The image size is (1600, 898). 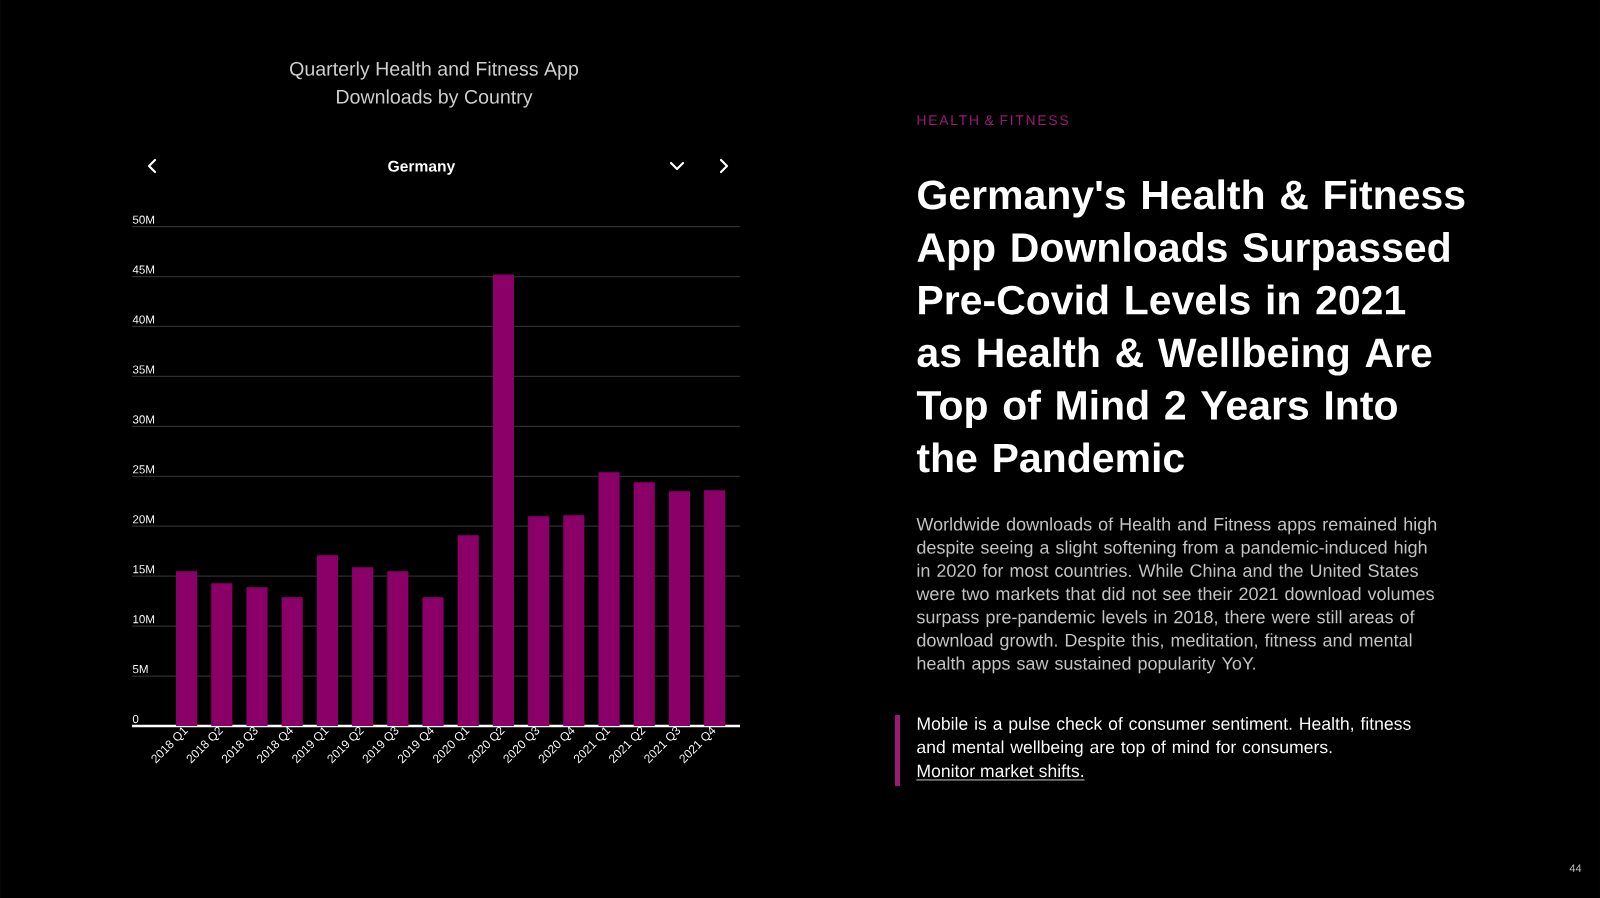 I want to click on chart-title: Quarterly Health and Fitness App Downloads by Country, so click(x=434, y=84).